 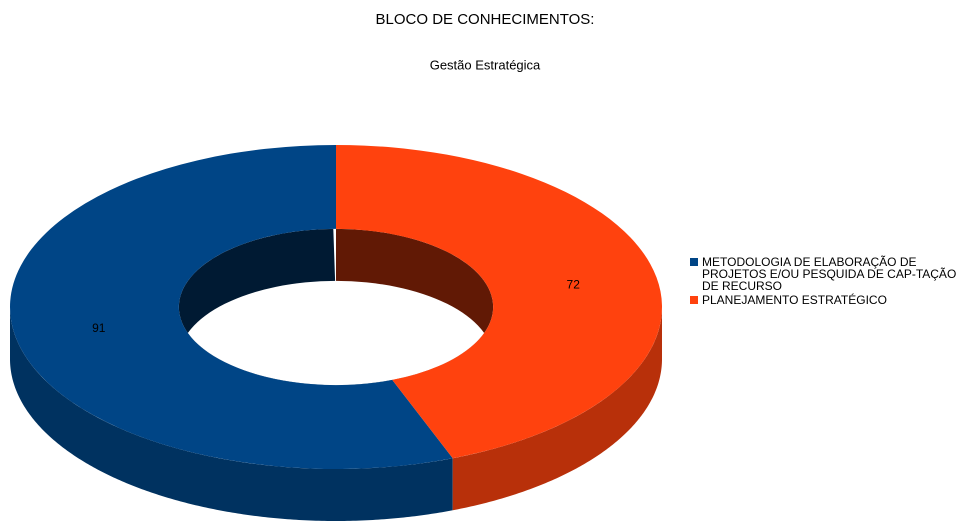 I want to click on hole-floor, so click(x=336, y=333).